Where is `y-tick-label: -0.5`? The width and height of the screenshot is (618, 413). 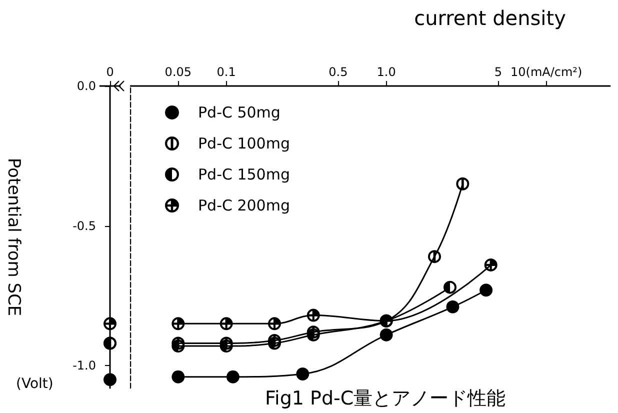
y-tick-label: -0.5 is located at coordinates (84, 225).